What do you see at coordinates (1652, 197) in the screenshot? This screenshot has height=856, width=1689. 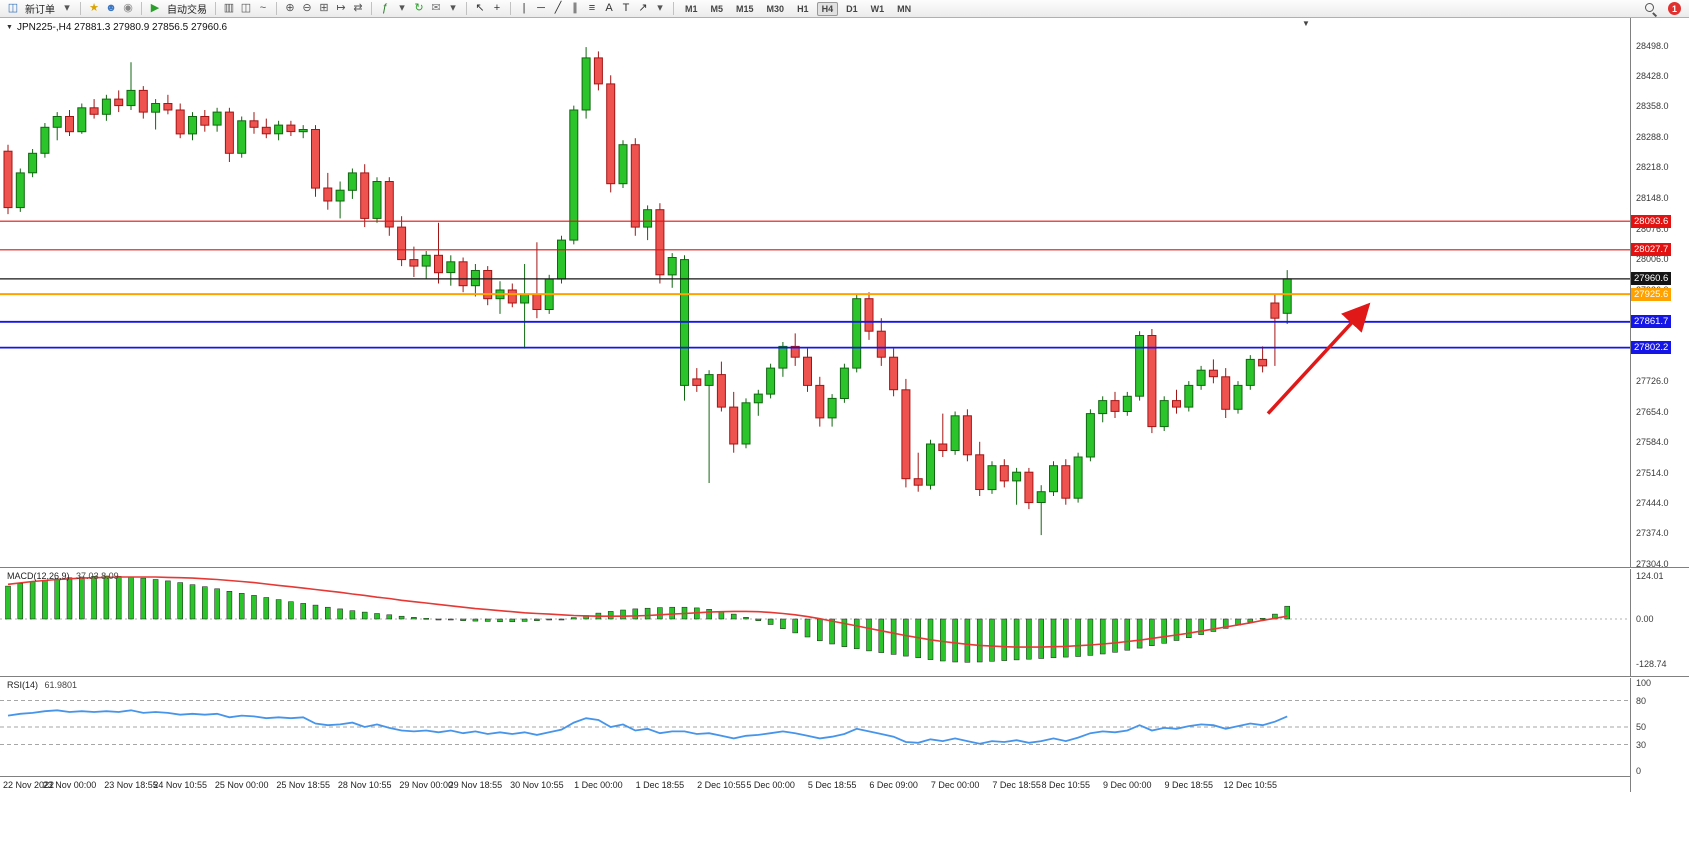 I see `price-axis-label: 28148.0` at bounding box center [1652, 197].